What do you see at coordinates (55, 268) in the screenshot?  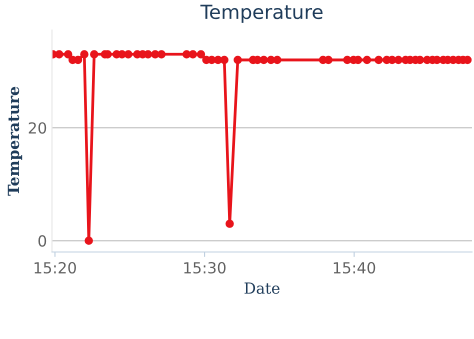 I see `x-tick-label: 15:20` at bounding box center [55, 268].